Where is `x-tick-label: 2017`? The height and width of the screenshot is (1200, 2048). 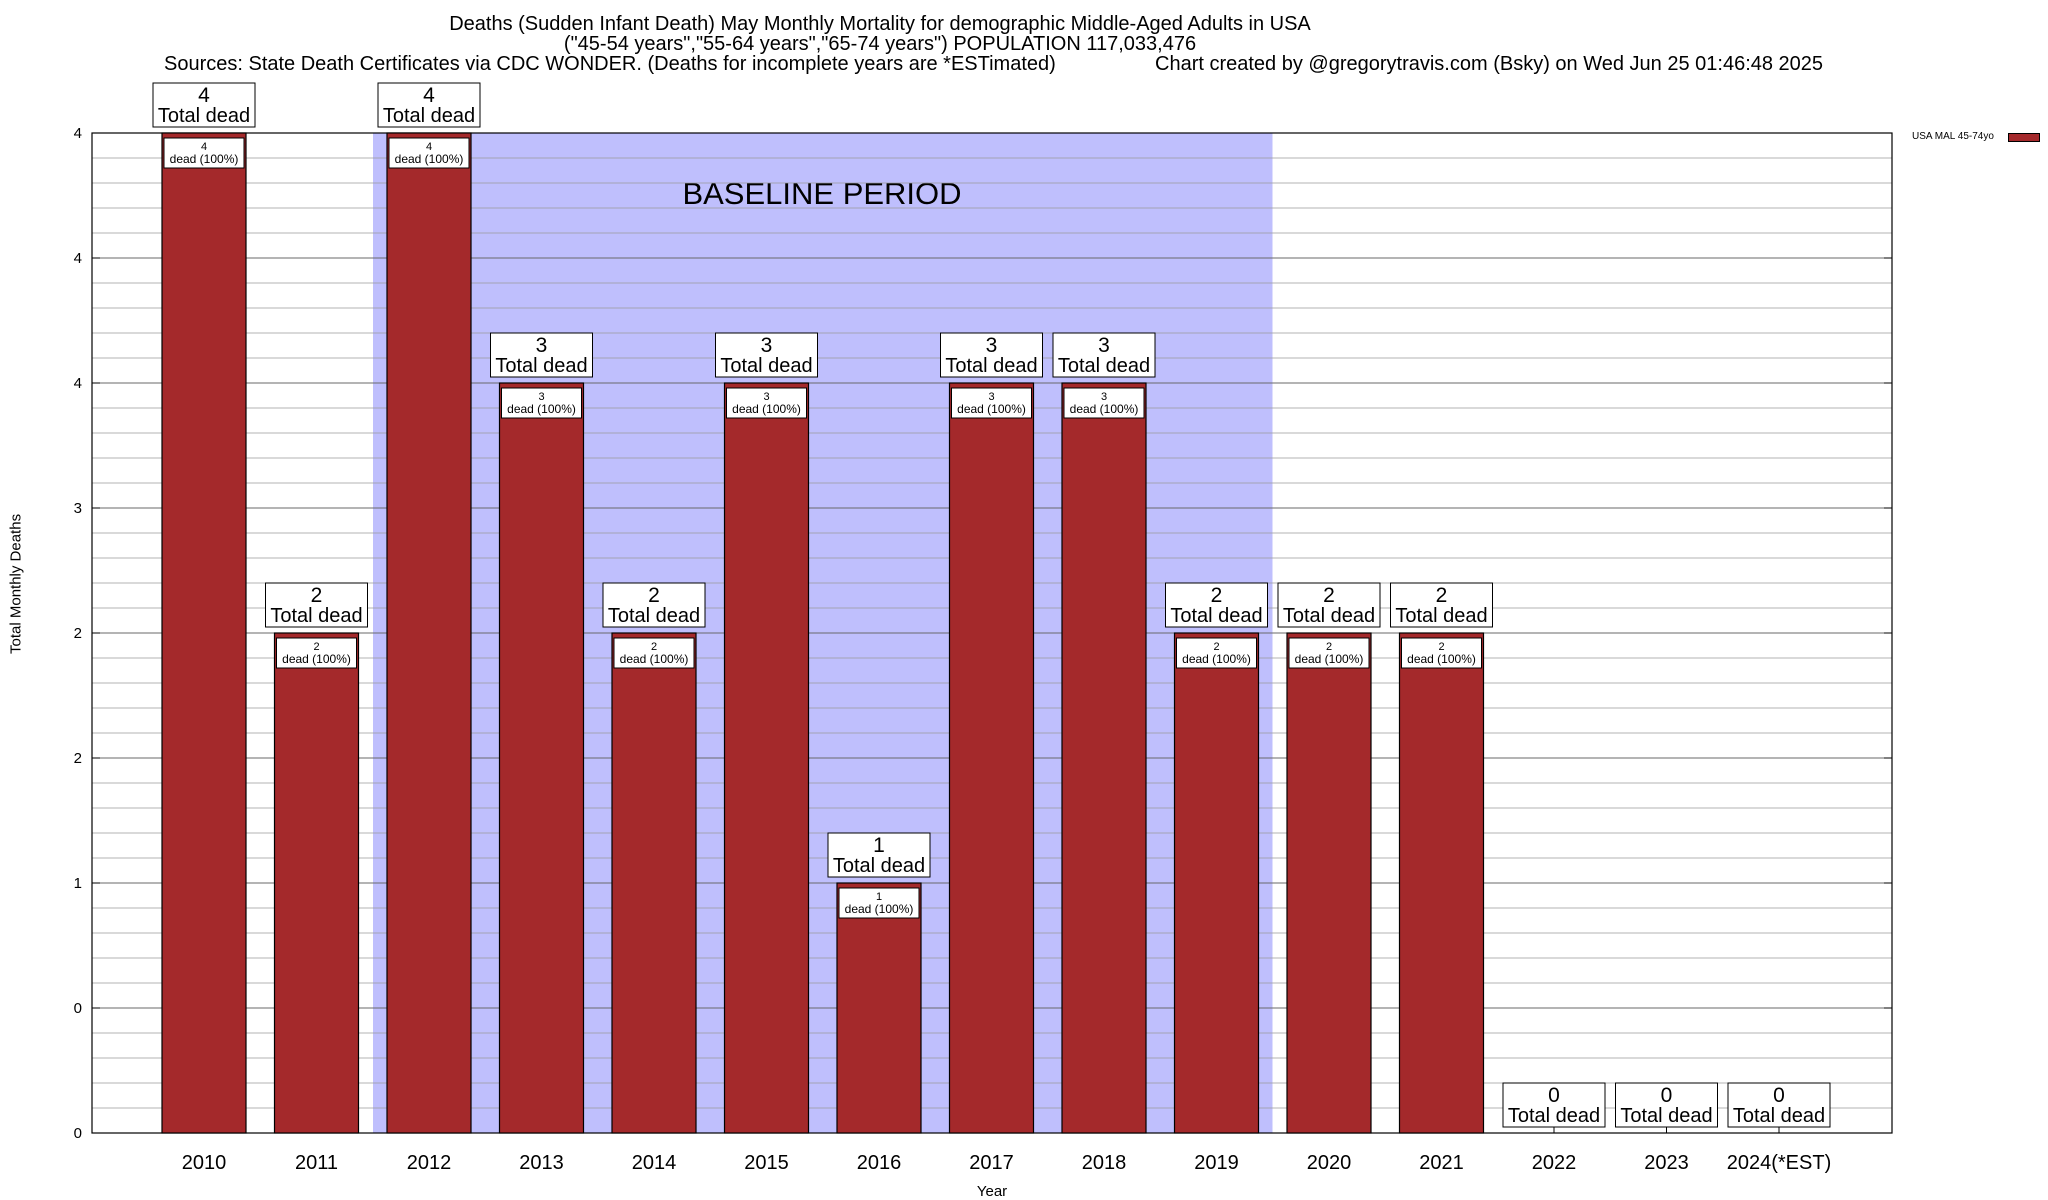 x-tick-label: 2017 is located at coordinates (991, 1163).